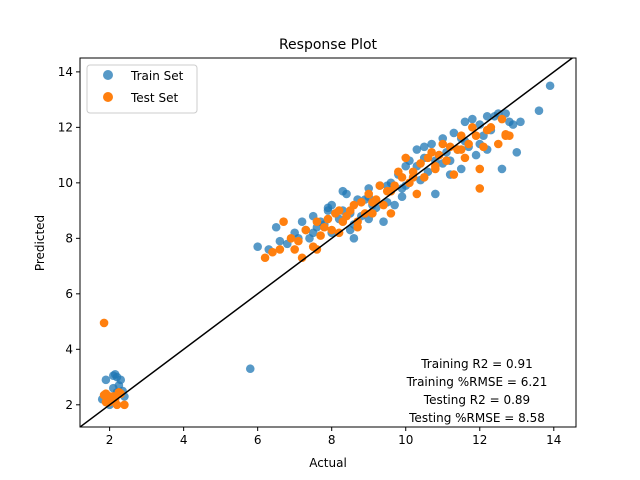 This screenshot has width=640, height=480. What do you see at coordinates (65, 183) in the screenshot?
I see `y-tick-label: 10` at bounding box center [65, 183].